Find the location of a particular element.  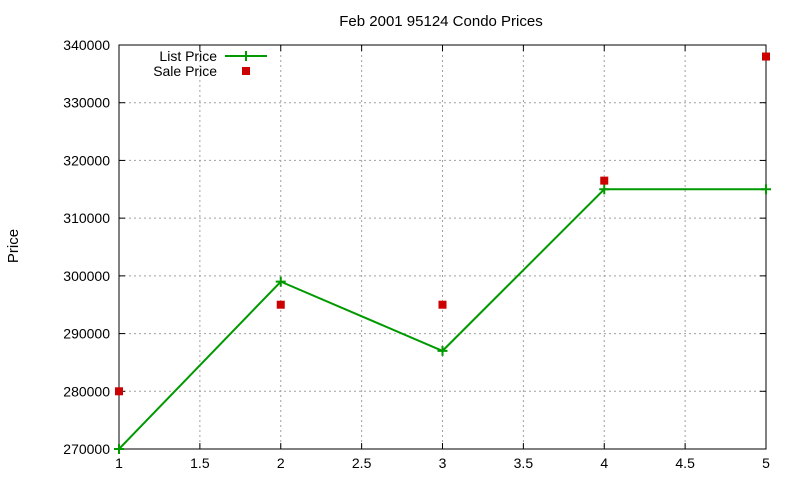

x-tick-label: 3 is located at coordinates (443, 463).